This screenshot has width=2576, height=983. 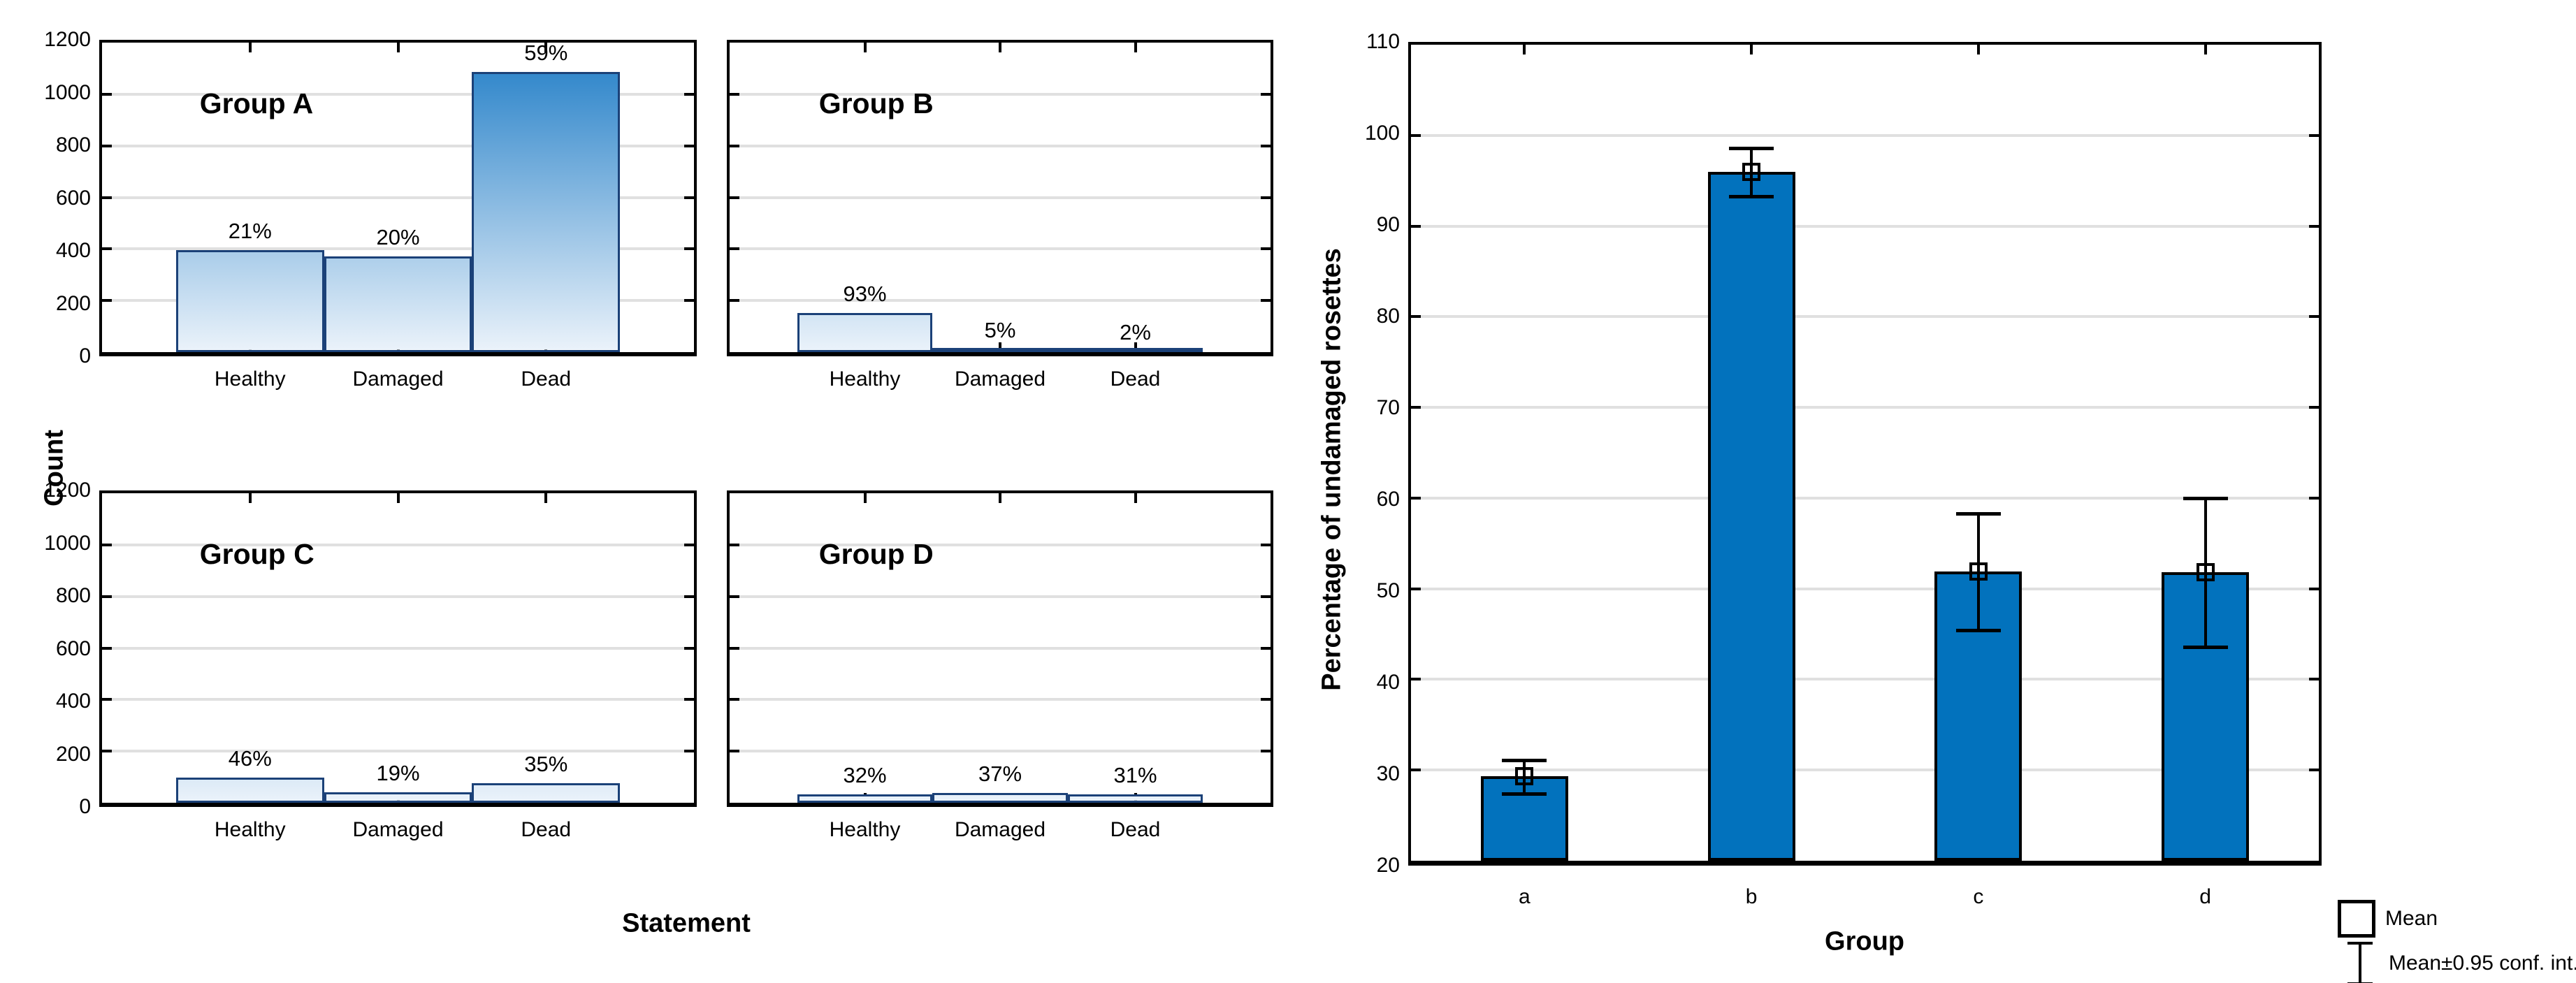 What do you see at coordinates (1388, 316) in the screenshot?
I see `percentage-axis-tick-label: 80` at bounding box center [1388, 316].